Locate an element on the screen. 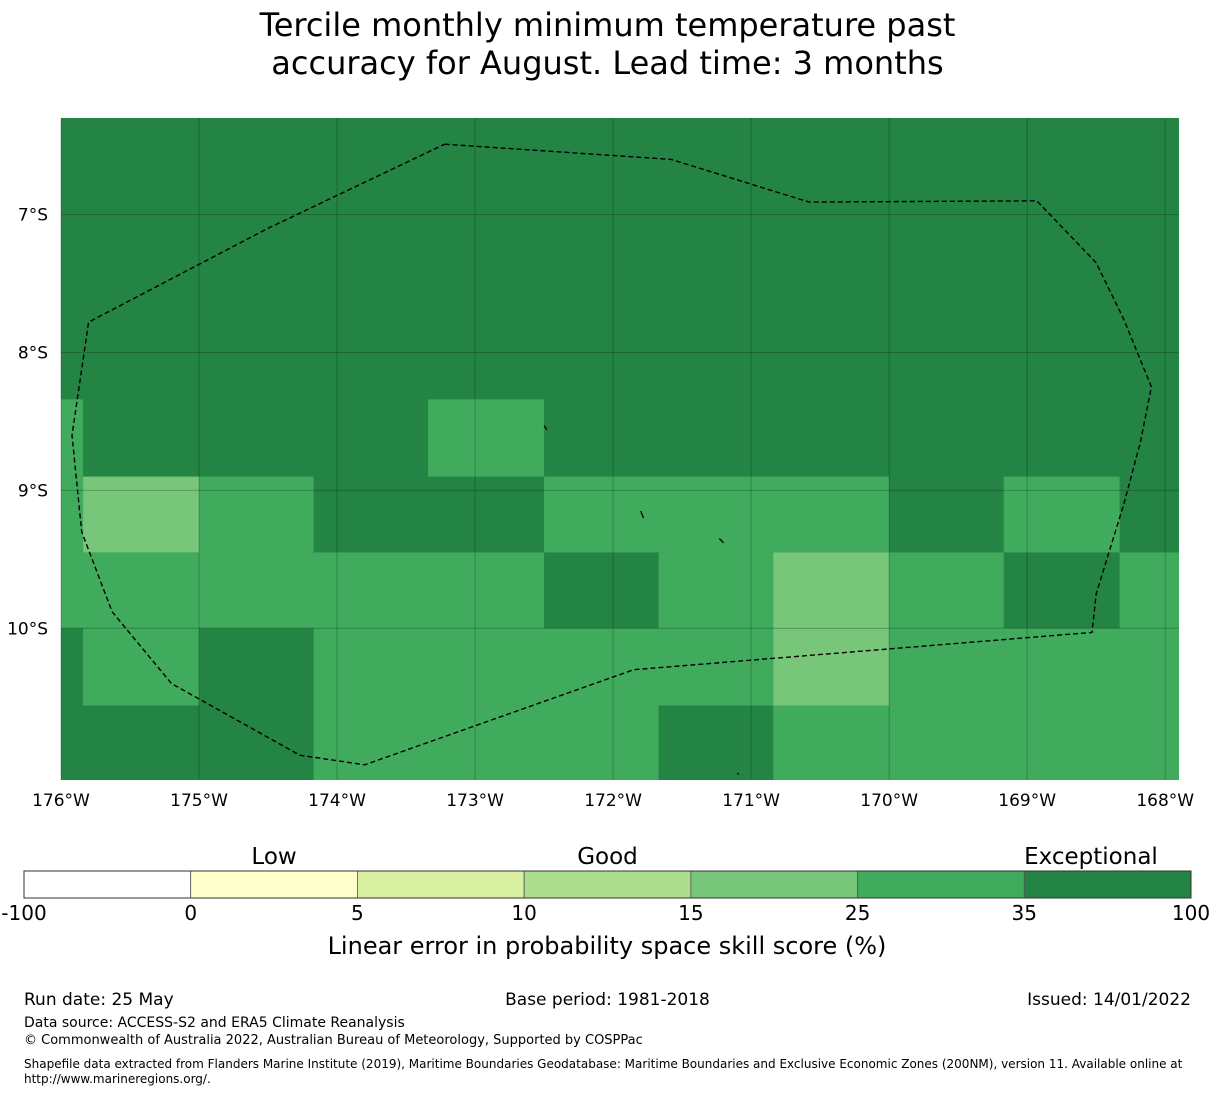 This screenshot has width=1215, height=1095. title-line-1: Tercile monthly minimum temperature past is located at coordinates (607, 25).